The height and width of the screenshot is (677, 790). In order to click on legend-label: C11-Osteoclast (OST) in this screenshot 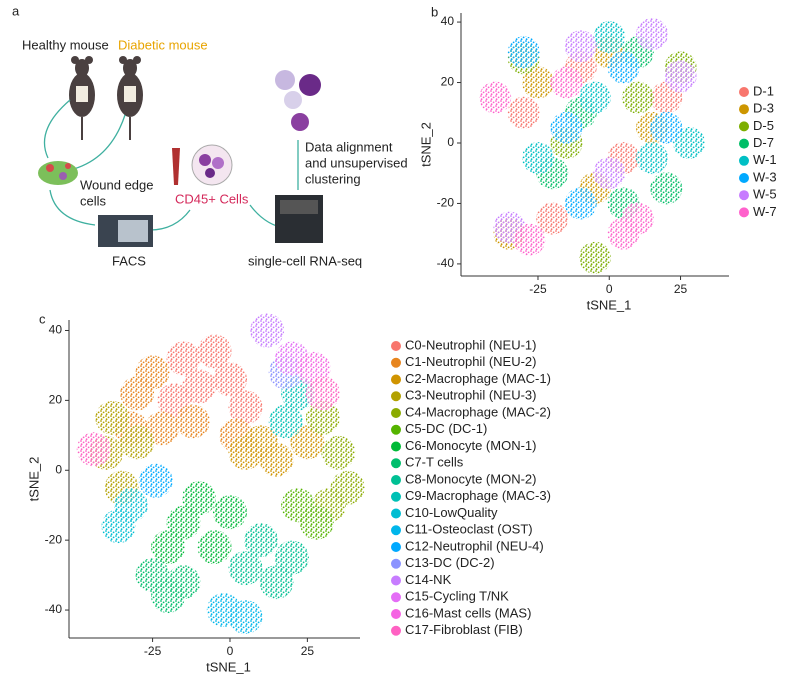, I will do `click(469, 529)`.